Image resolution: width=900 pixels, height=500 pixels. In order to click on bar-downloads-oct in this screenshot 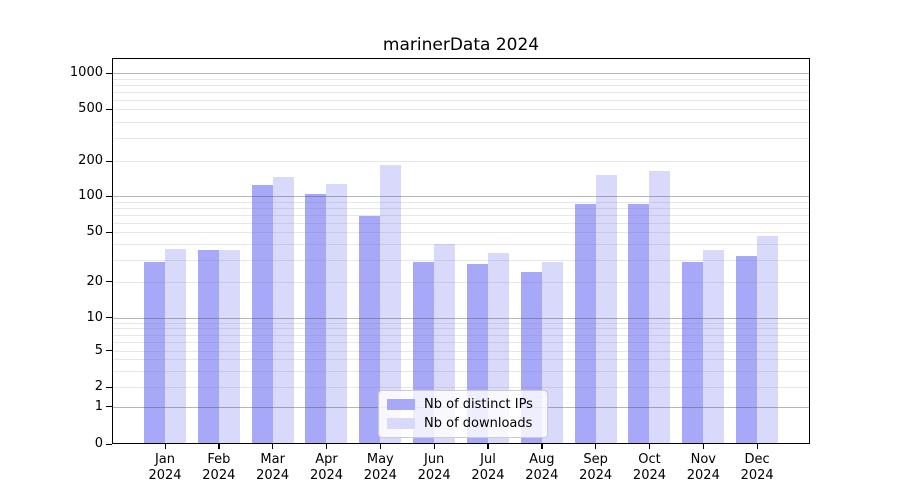, I will do `click(660, 307)`.